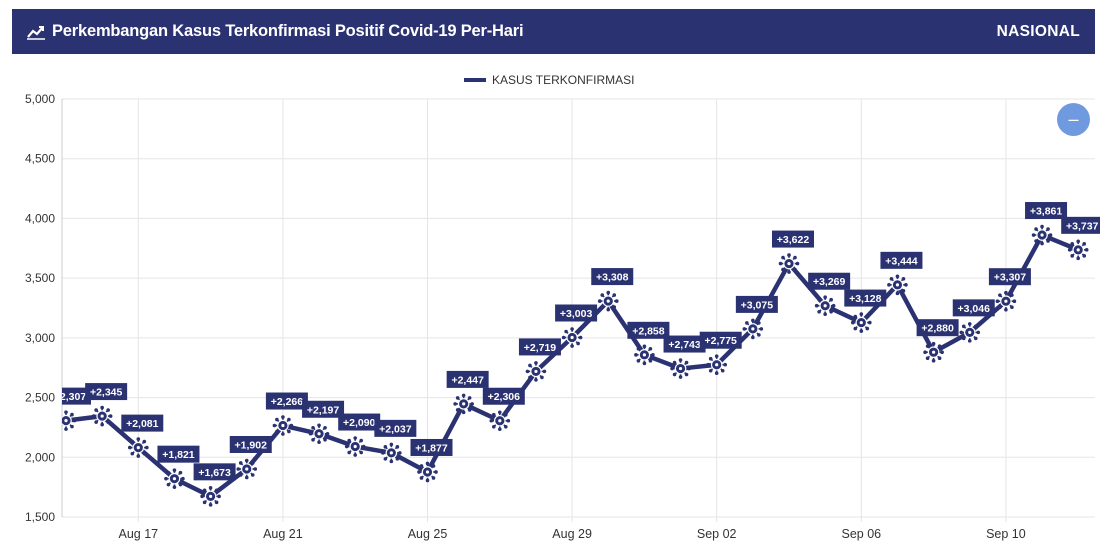  I want to click on y-tick-label: 3,500, so click(40, 278).